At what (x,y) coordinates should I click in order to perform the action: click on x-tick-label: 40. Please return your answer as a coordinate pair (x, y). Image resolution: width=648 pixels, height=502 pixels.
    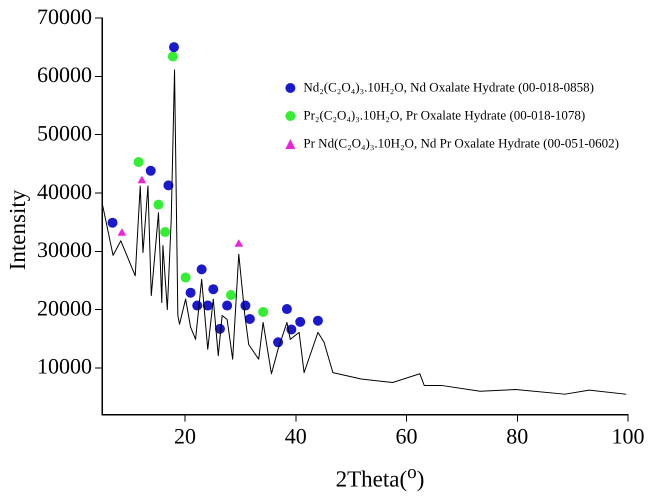
    Looking at the image, I should click on (295, 436).